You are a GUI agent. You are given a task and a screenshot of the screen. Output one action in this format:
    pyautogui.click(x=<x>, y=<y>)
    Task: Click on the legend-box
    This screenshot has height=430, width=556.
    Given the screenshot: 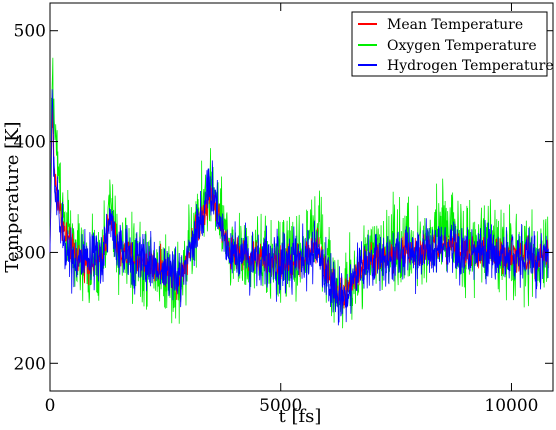 What is the action you would take?
    pyautogui.click(x=449, y=44)
    